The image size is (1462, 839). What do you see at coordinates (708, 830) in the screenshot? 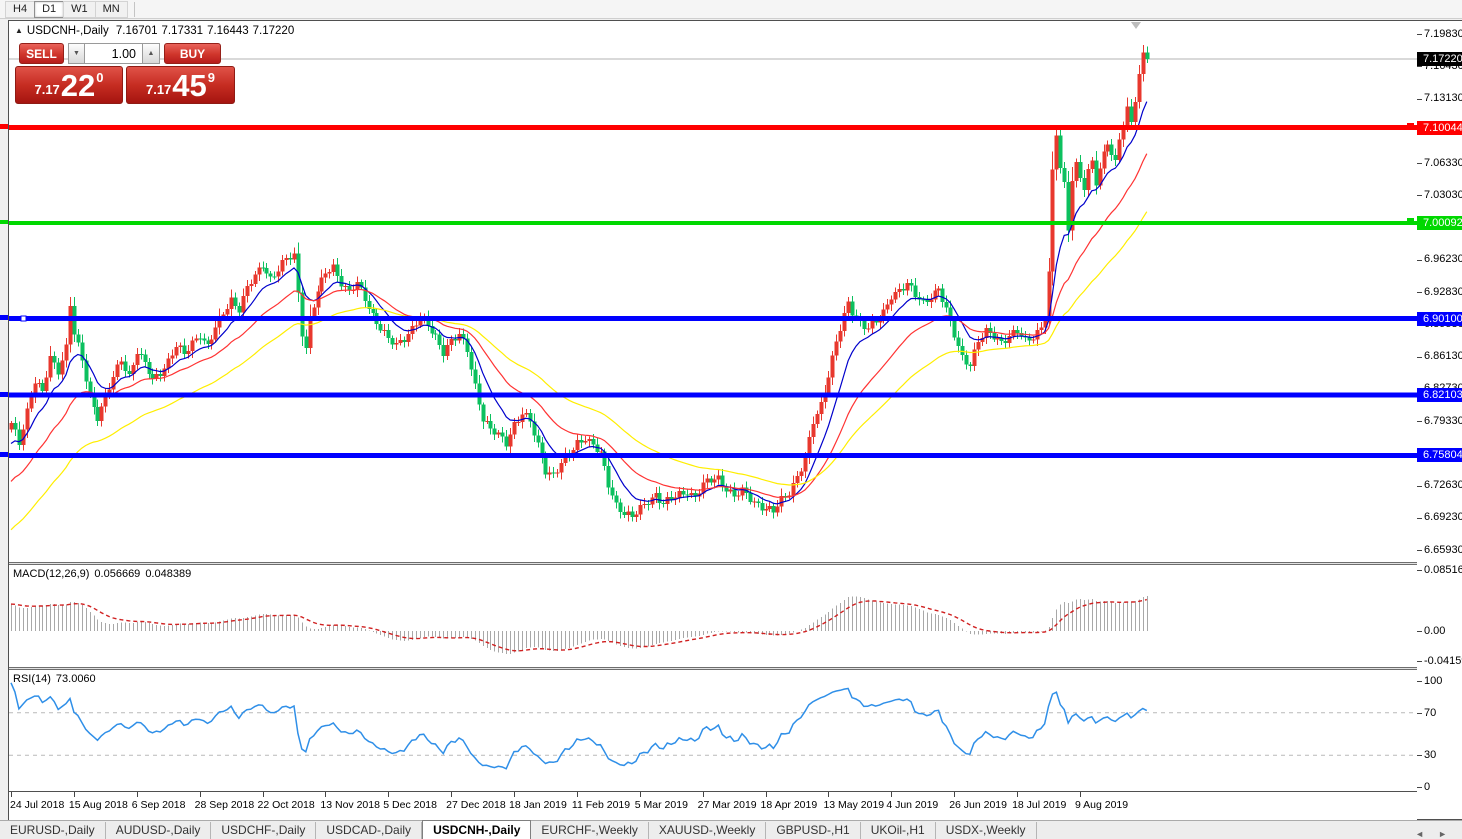
I see `chart-tab-xauusd-weekly: XAUUSD-,Weekly` at bounding box center [708, 830].